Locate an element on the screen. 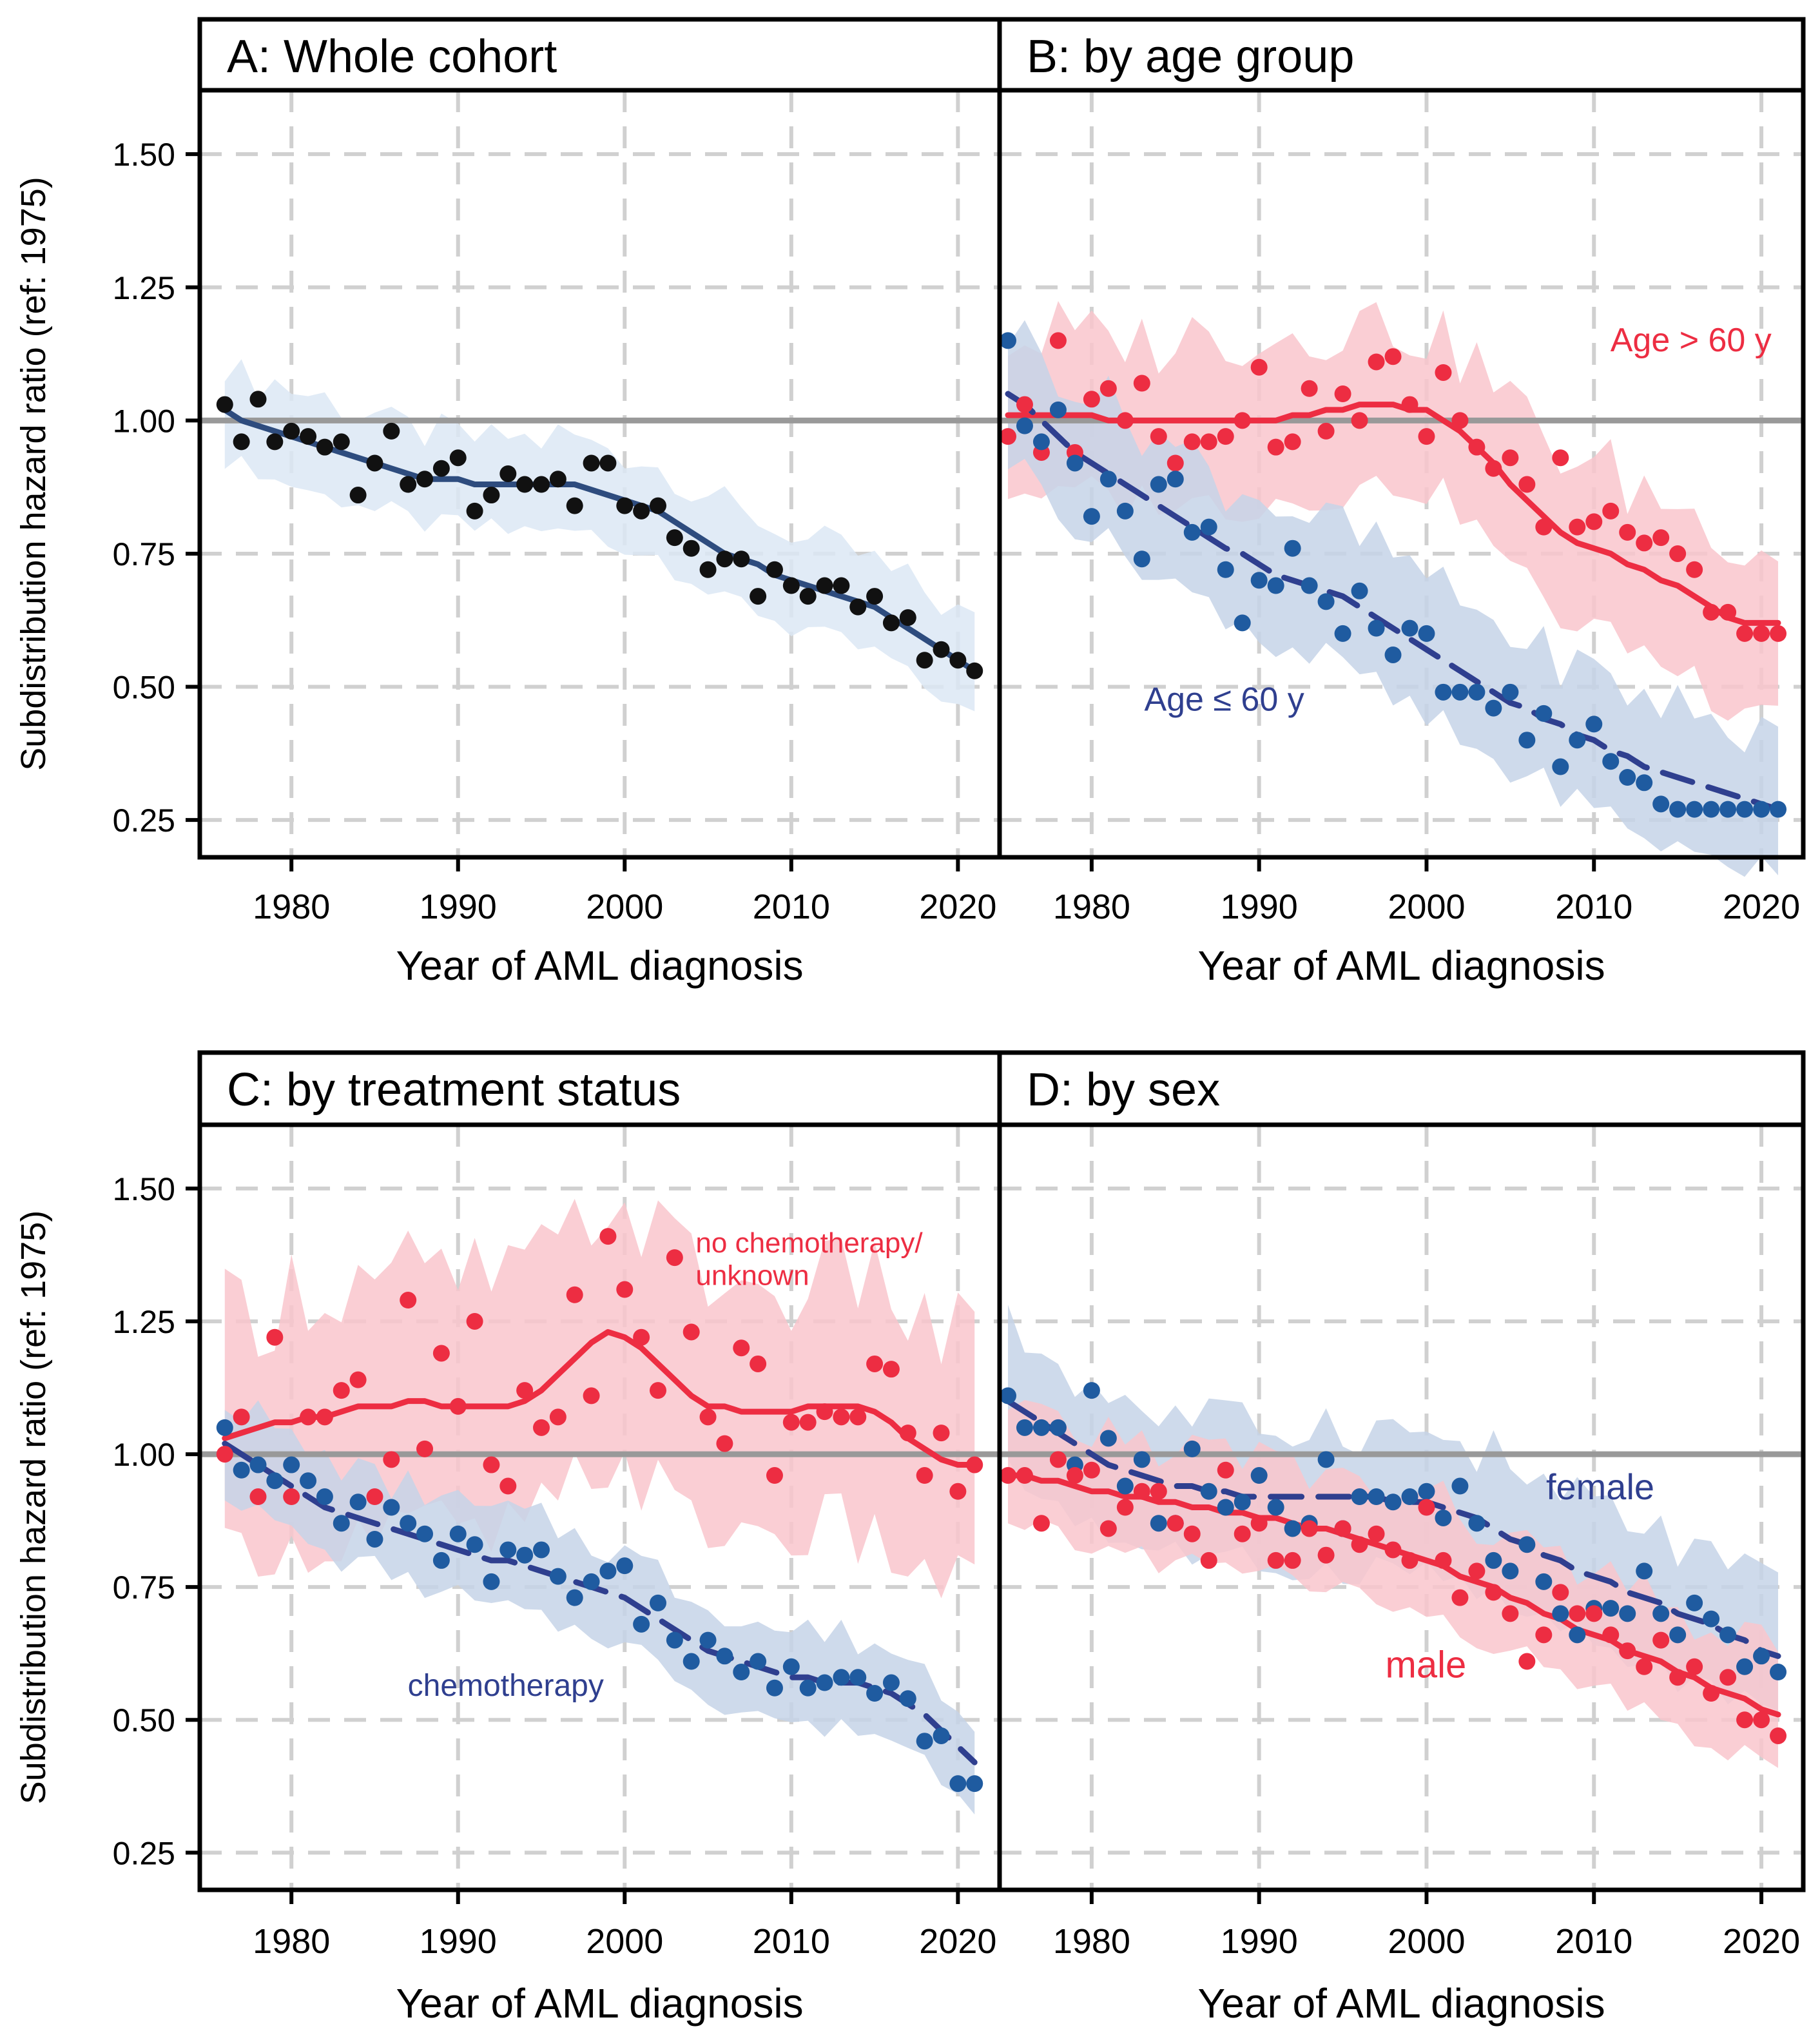 This screenshot has height=2042, width=1820. y-tick-label: 1.50 is located at coordinates (144, 155).